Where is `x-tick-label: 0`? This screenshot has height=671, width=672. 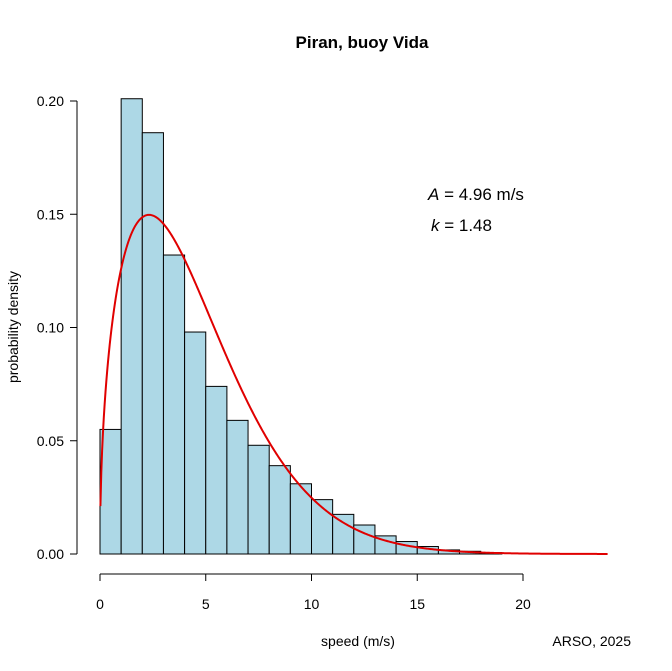
x-tick-label: 0 is located at coordinates (100, 604).